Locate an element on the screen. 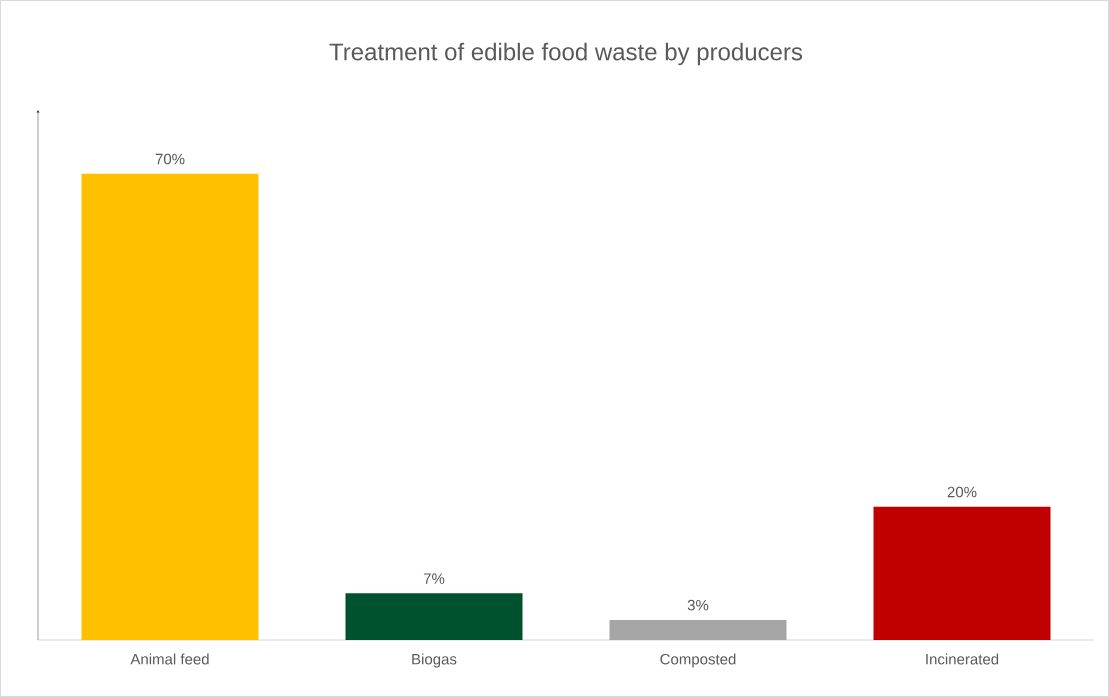  data-label: 7% is located at coordinates (434, 578).